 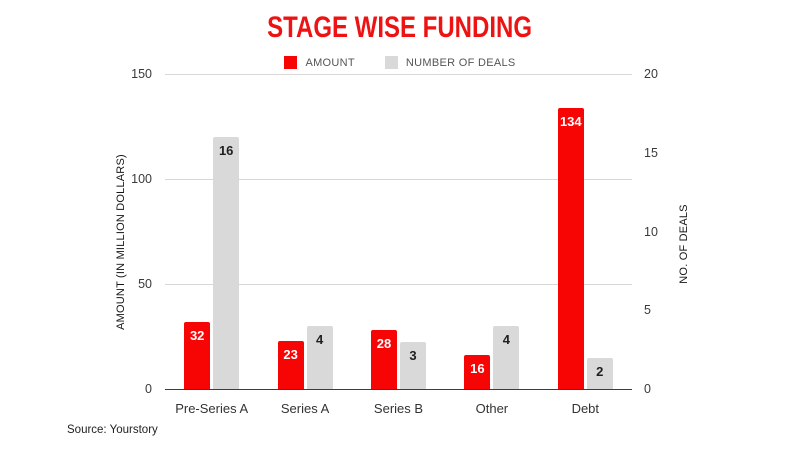 I want to click on right-axis-tick-20: 20, so click(x=651, y=74).